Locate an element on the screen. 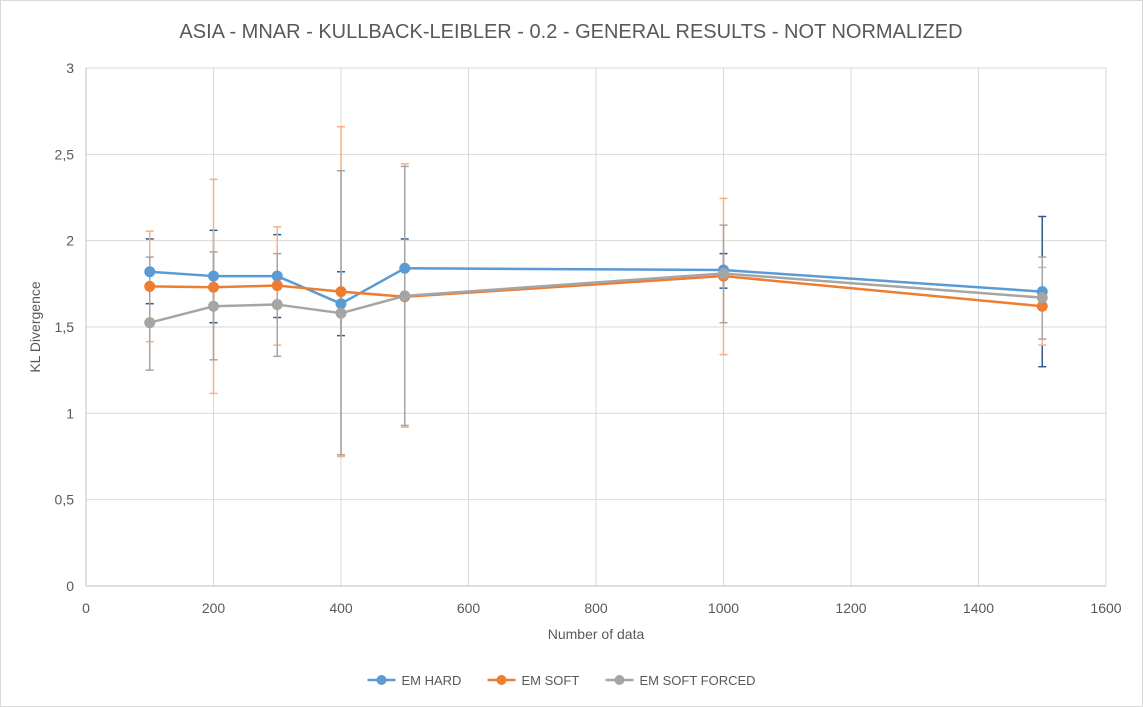  x-tick-label: 1600 is located at coordinates (1105, 608).